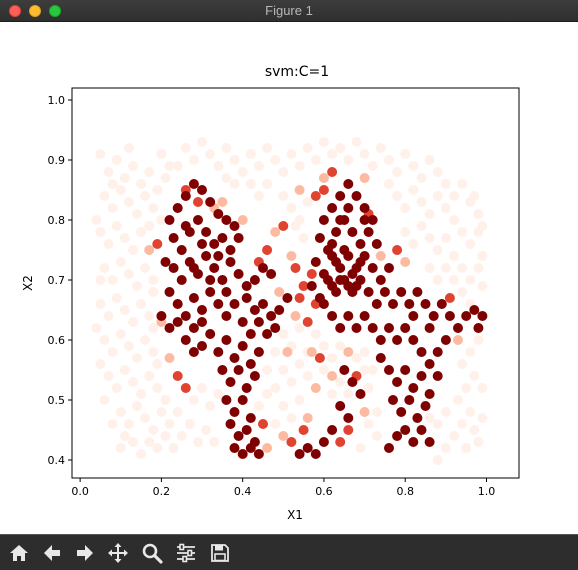 The width and height of the screenshot is (578, 570). What do you see at coordinates (15, 11) in the screenshot?
I see `close-window-button` at bounding box center [15, 11].